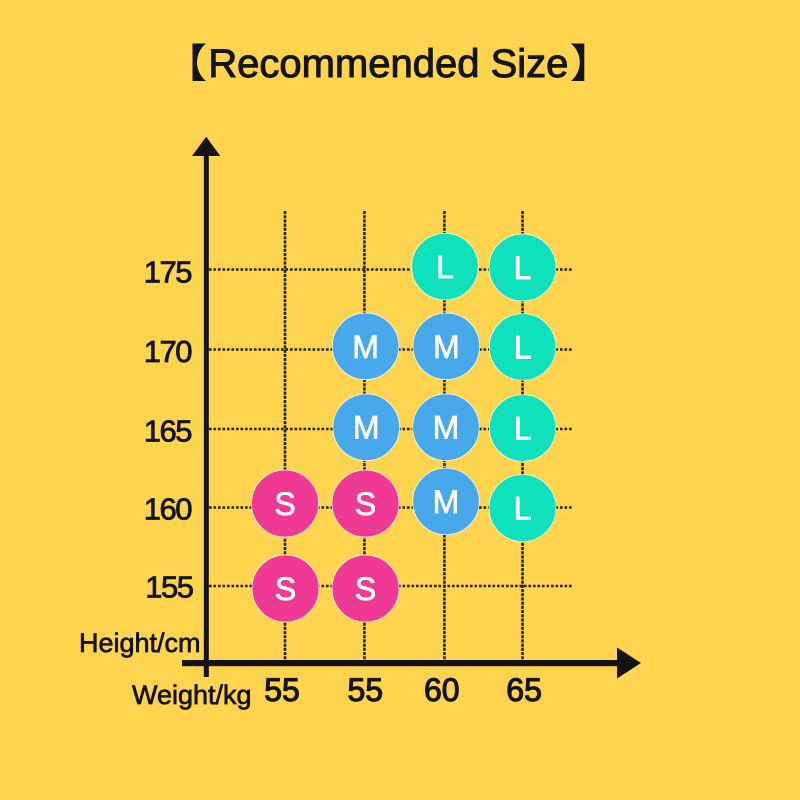 This screenshot has width=800, height=800. What do you see at coordinates (140, 643) in the screenshot?
I see `svg-text: Height/cm` at bounding box center [140, 643].